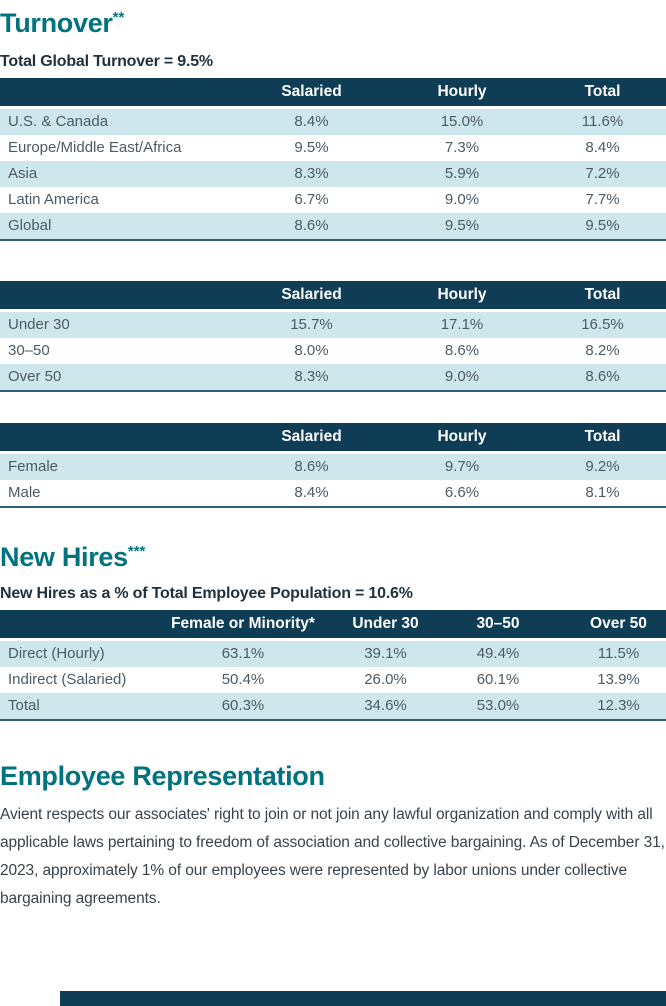  What do you see at coordinates (29, 350) in the screenshot?
I see `row-label: 30–50` at bounding box center [29, 350].